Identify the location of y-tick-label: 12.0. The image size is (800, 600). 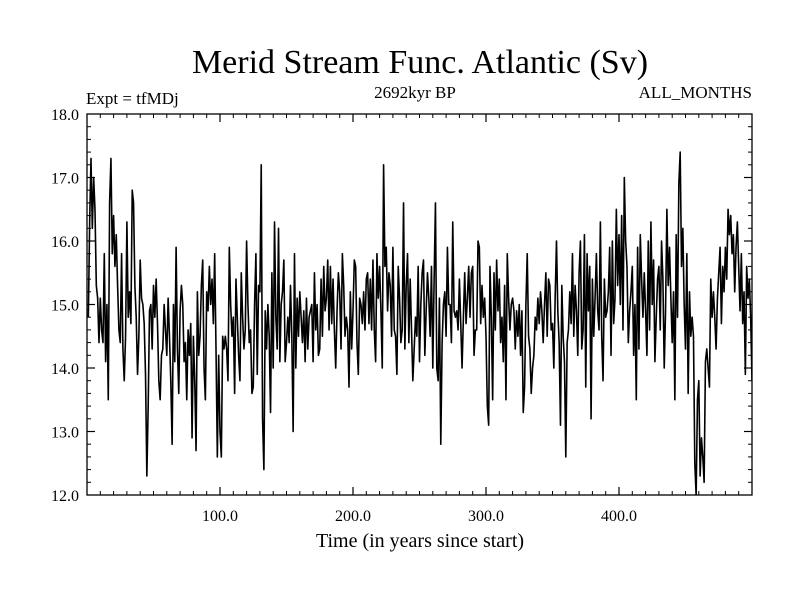
(65, 496).